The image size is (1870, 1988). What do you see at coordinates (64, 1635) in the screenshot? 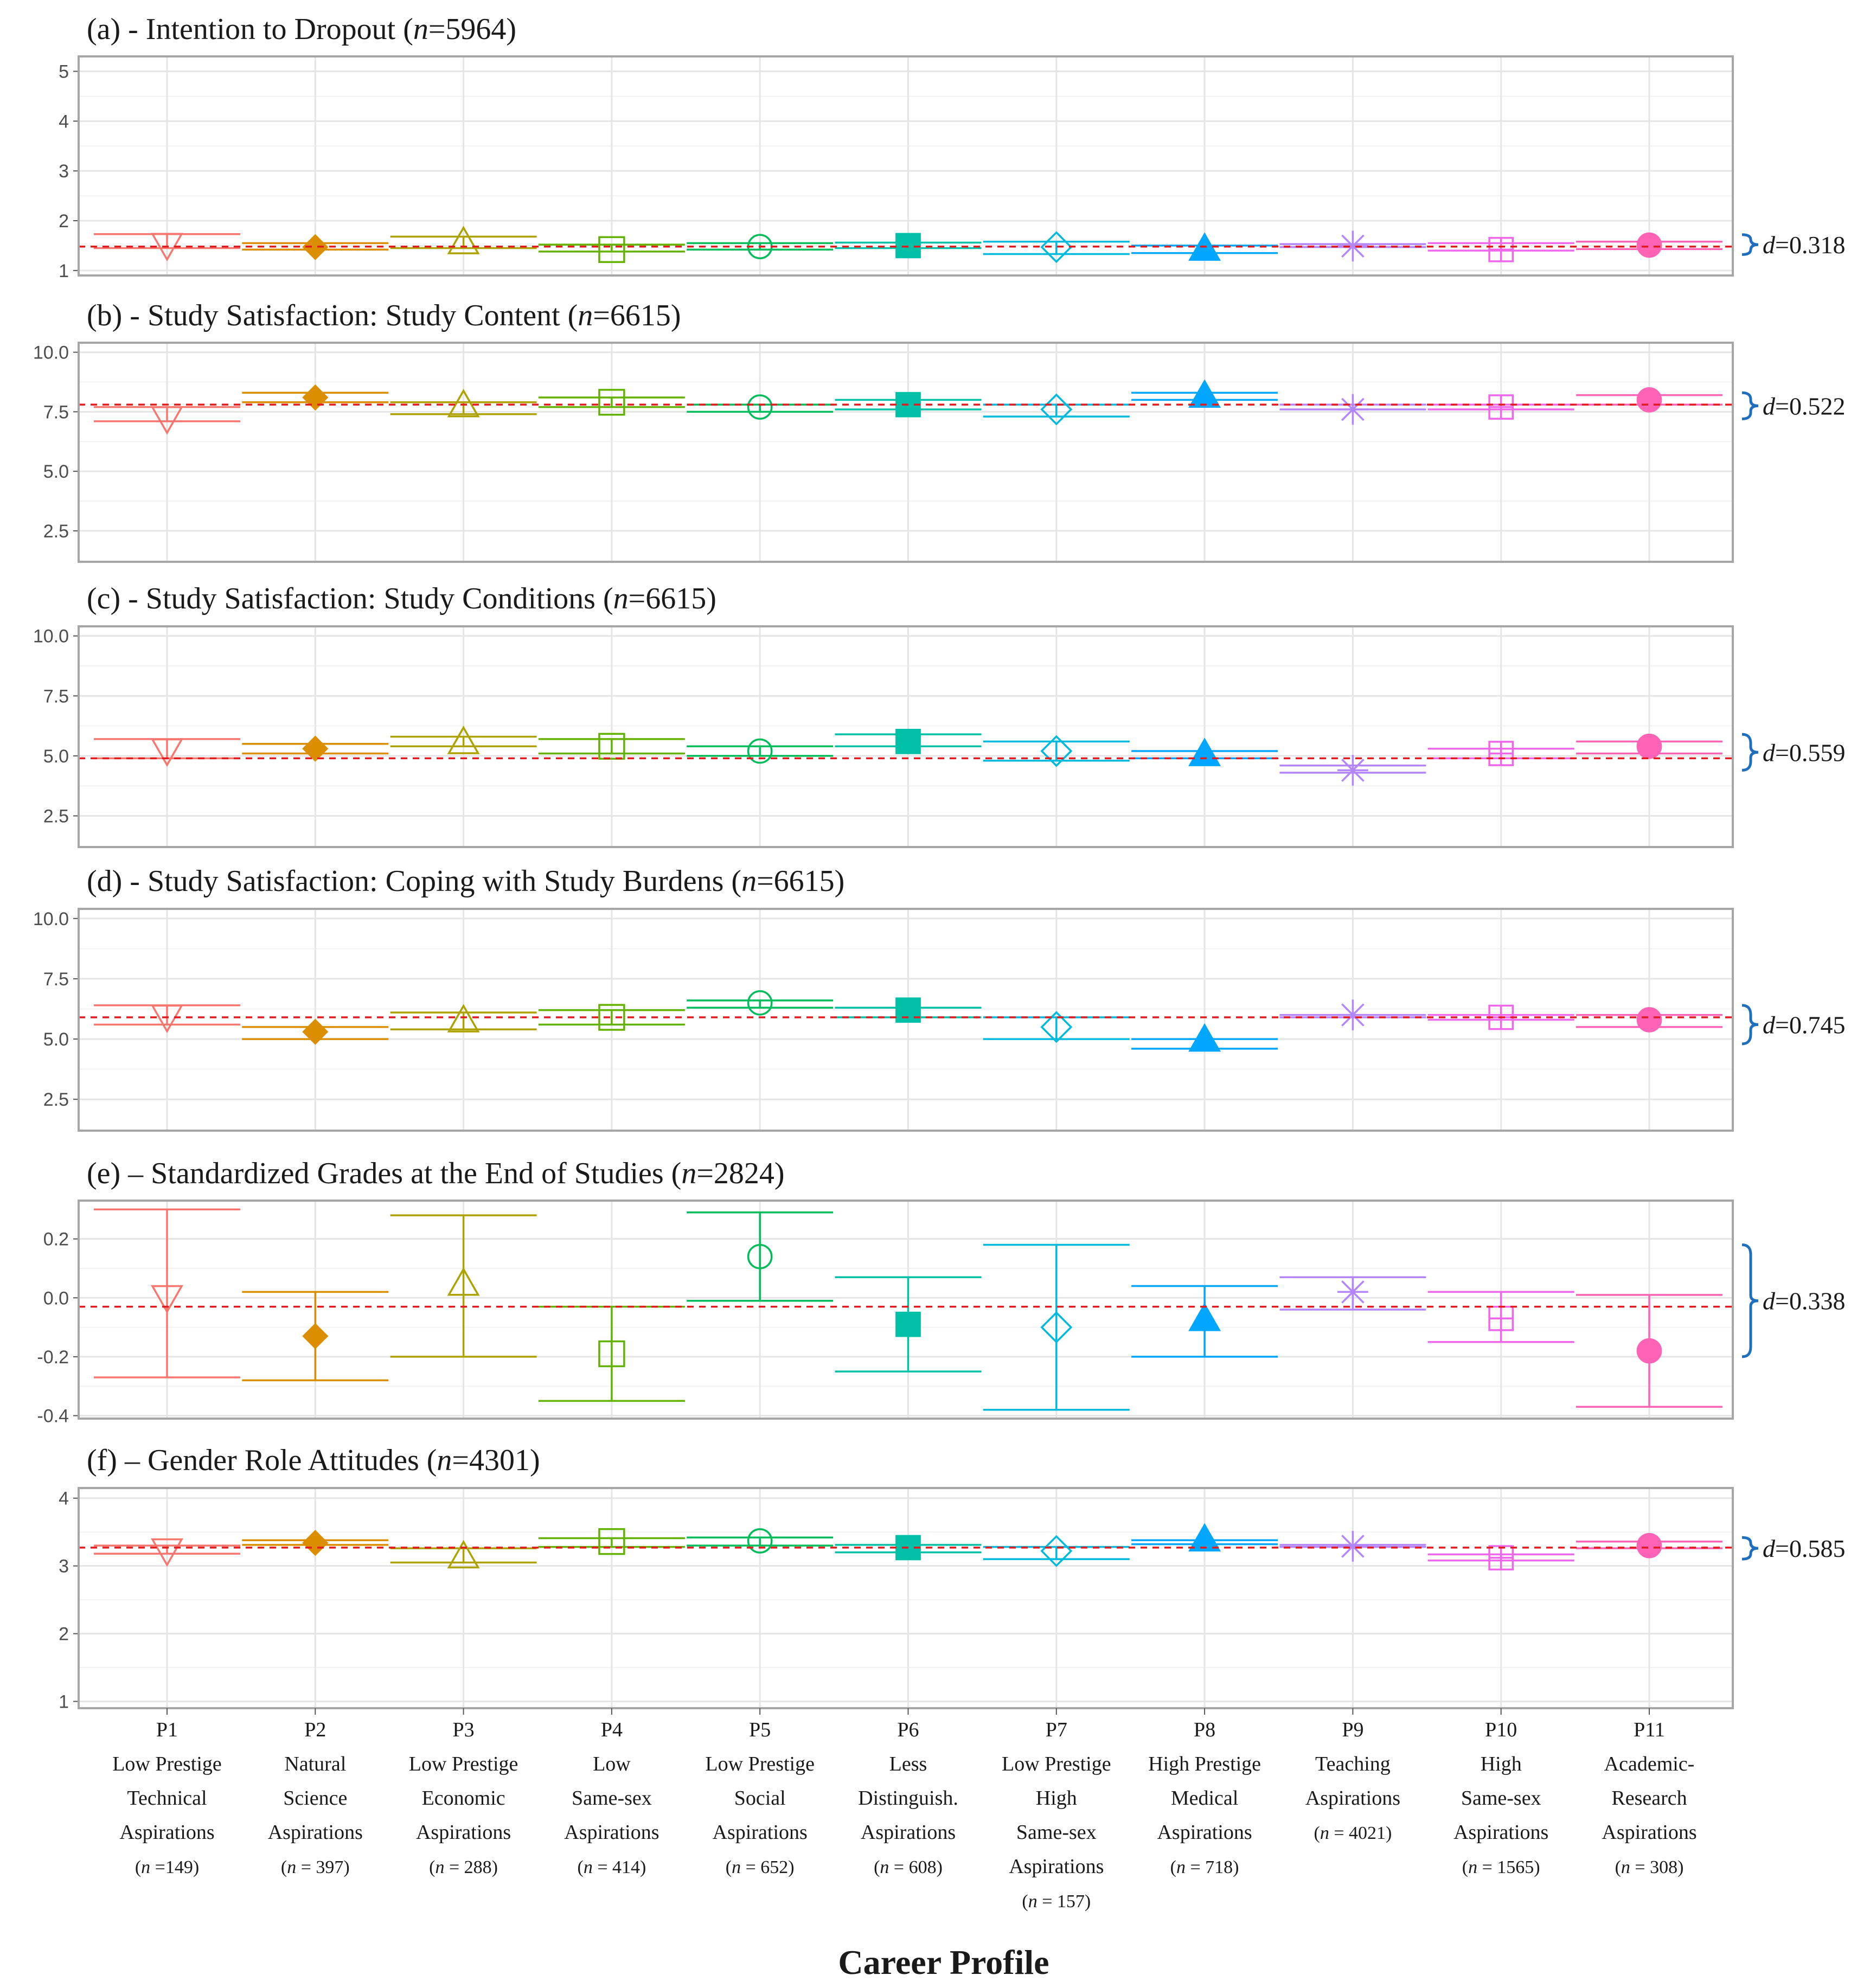
I see `y-tick-label: 2` at bounding box center [64, 1635].